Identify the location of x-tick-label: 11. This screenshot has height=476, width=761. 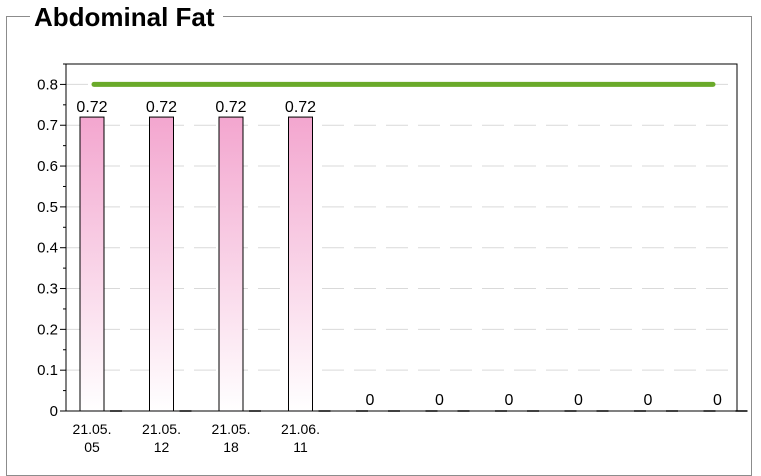
(300, 447).